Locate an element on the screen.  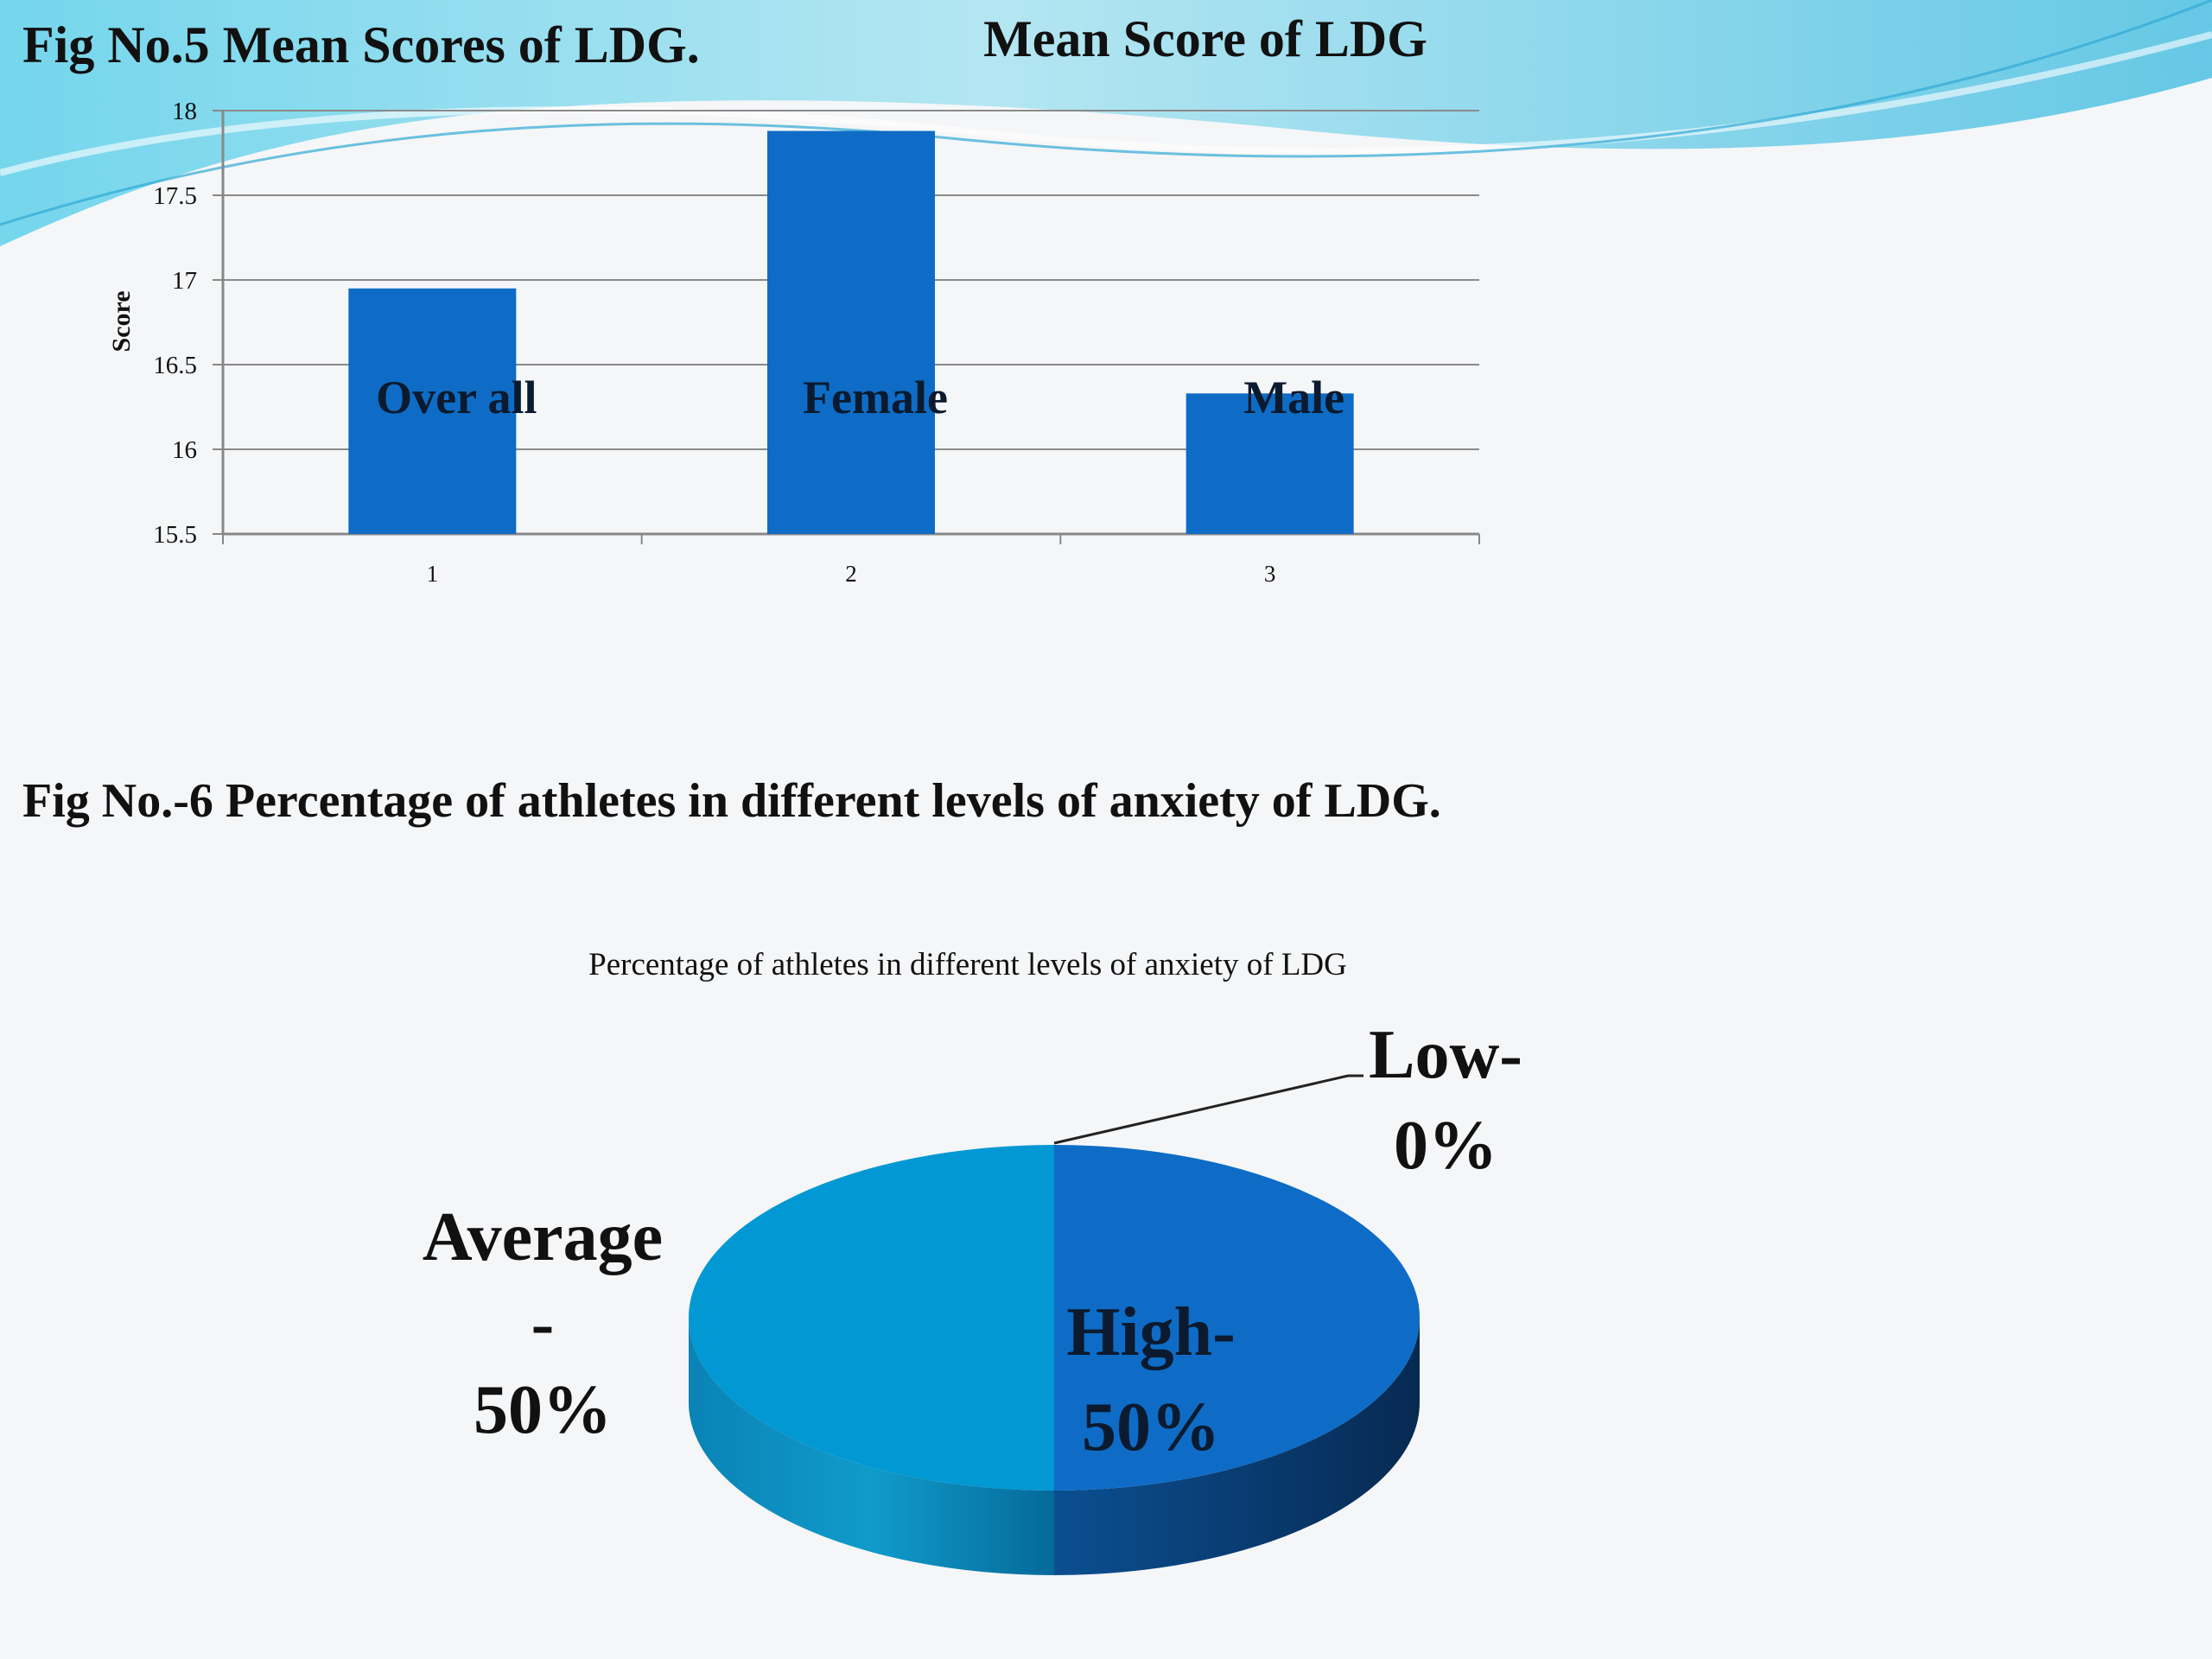
pie-side-high is located at coordinates (1237, 1446).